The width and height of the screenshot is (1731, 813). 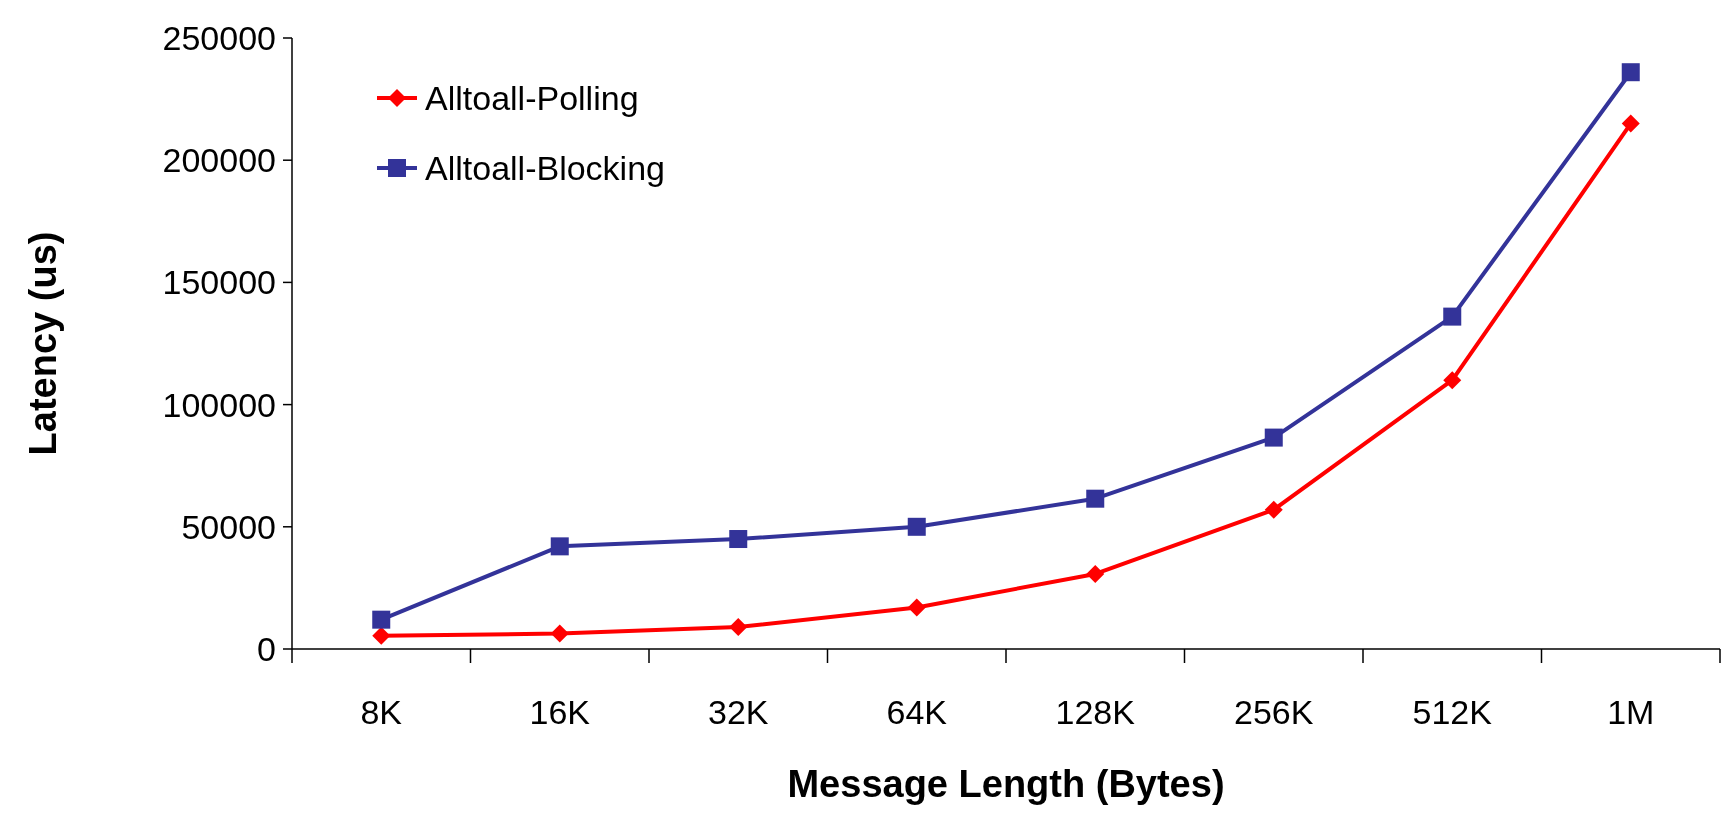 I want to click on legend-label: Alltoall-Polling, so click(x=532, y=97).